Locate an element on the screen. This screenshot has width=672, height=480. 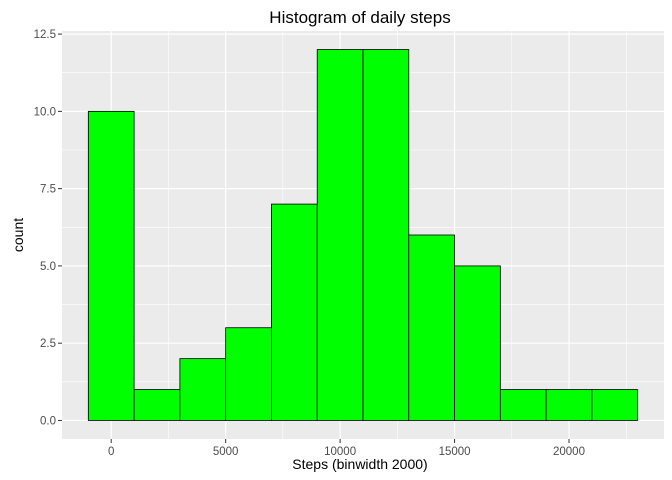
y-axis-ticks: 0.0 2.5 5.0 7.5 10.0 12.5 is located at coordinates (48, 228).